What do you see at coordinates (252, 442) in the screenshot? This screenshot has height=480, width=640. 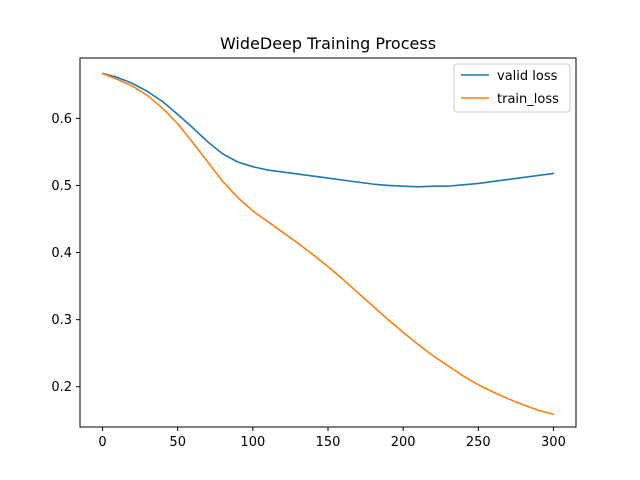 I see `x-tick-label: 100` at bounding box center [252, 442].